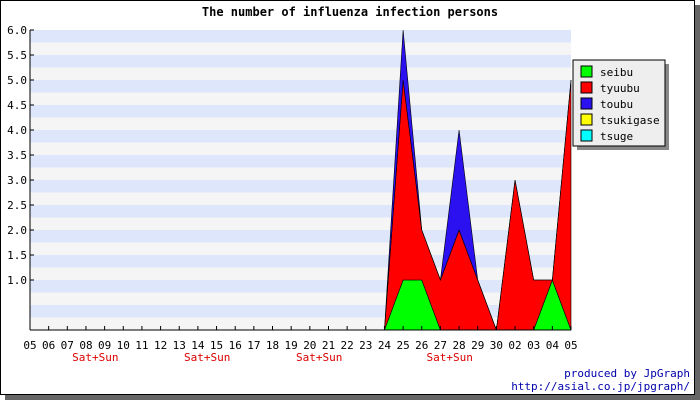 Image resolution: width=700 pixels, height=405 pixels. What do you see at coordinates (17, 230) in the screenshot?
I see `y-tick-label: 2.0` at bounding box center [17, 230].